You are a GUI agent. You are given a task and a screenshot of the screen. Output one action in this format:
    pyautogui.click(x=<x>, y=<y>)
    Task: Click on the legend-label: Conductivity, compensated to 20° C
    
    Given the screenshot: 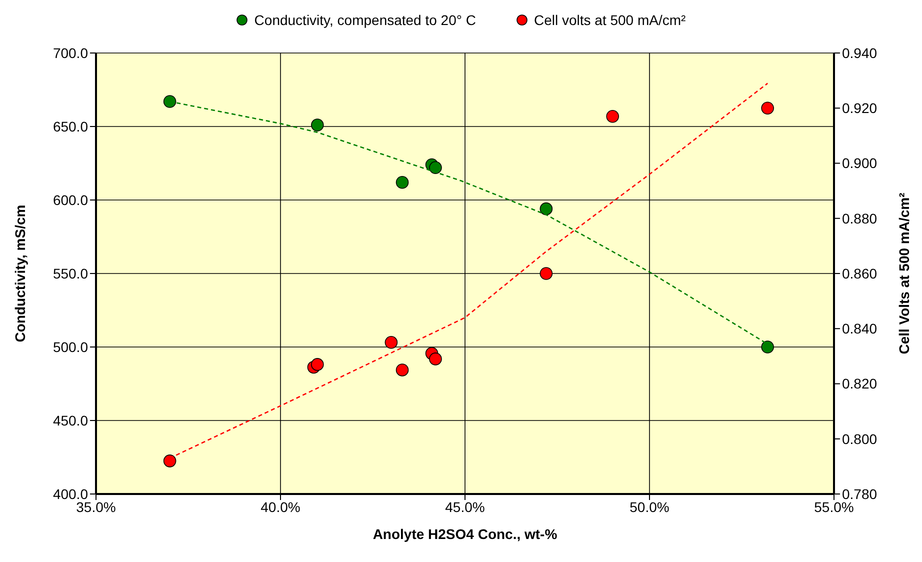 What is the action you would take?
    pyautogui.click(x=365, y=20)
    